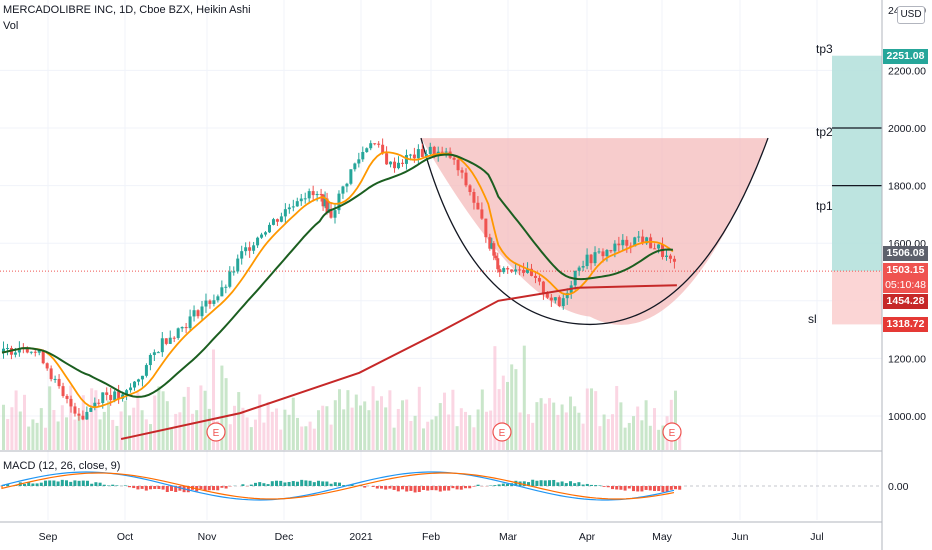 The image size is (932, 550). I want to click on time-tick-label: Jun, so click(740, 537).